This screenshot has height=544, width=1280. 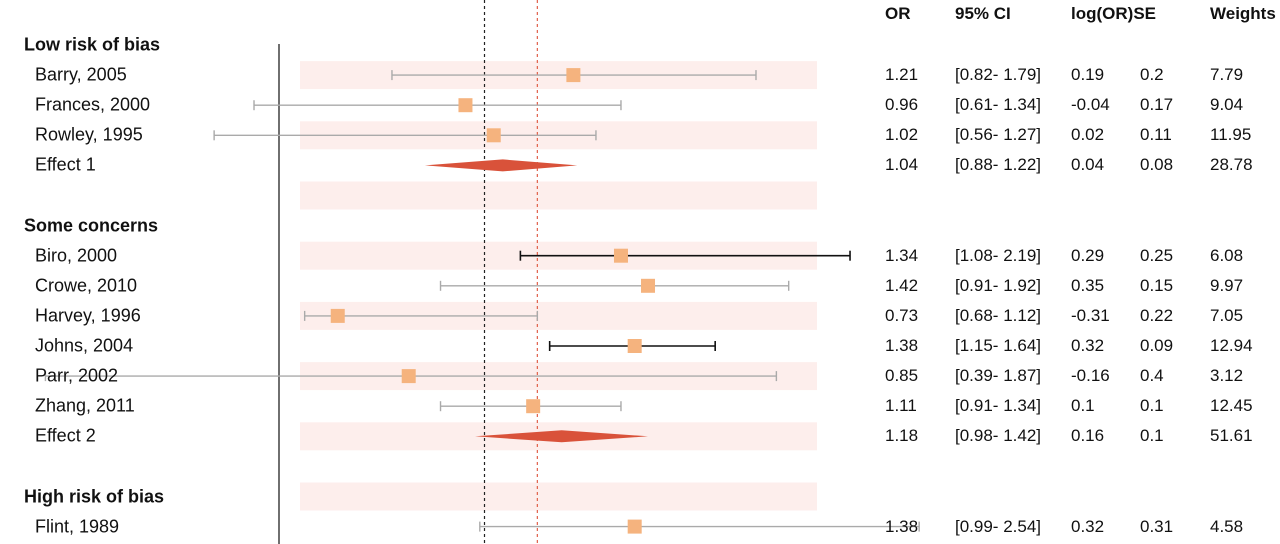 What do you see at coordinates (1088, 75) in the screenshot?
I see `log-or-value: 0.19` at bounding box center [1088, 75].